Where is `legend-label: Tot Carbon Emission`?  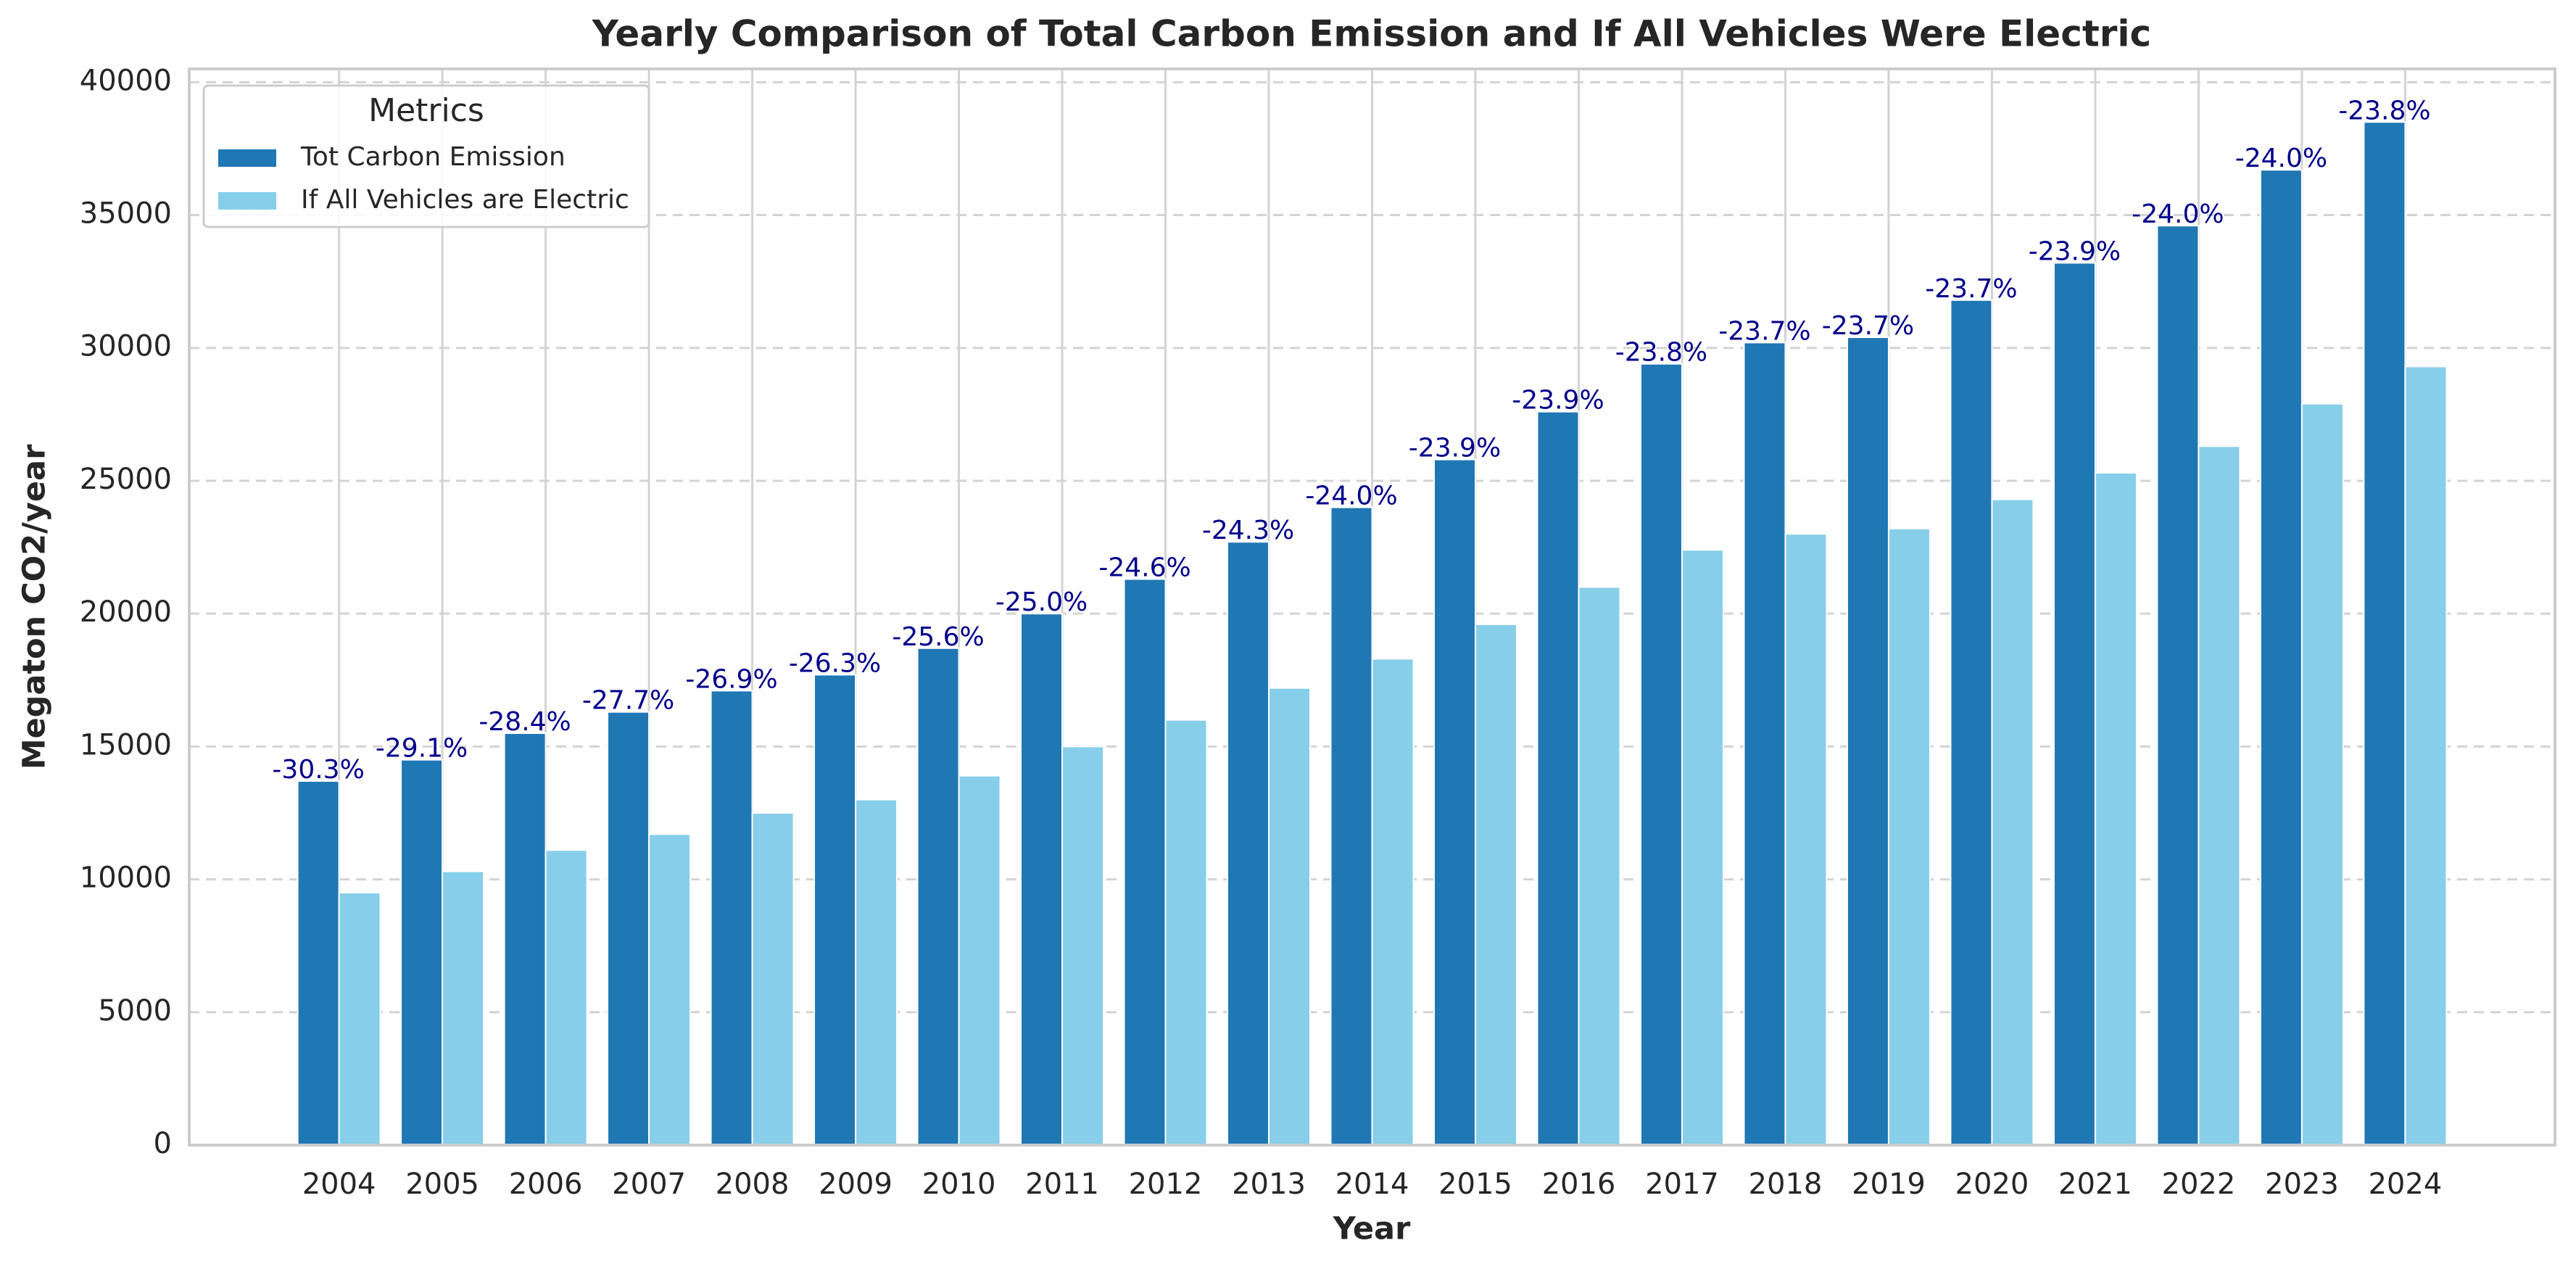
legend-label: Tot Carbon Emission is located at coordinates (433, 157).